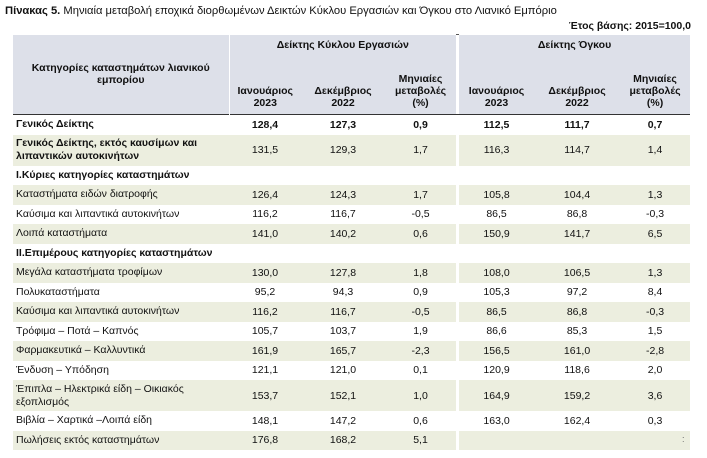 This screenshot has height=458, width=707. What do you see at coordinates (577, 195) in the screenshot?
I see `volume-dec-2022-cell: 104,4` at bounding box center [577, 195].